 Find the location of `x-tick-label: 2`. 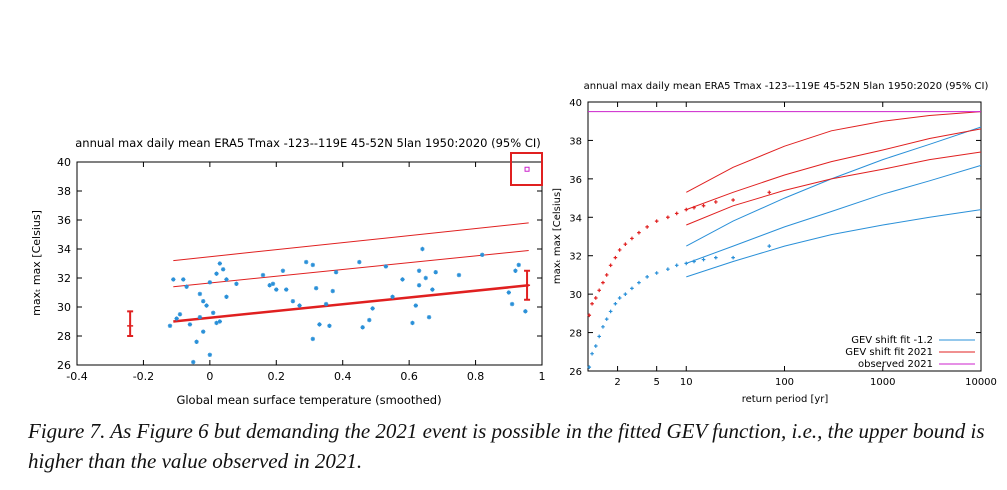

x-tick-label: 2 is located at coordinates (617, 382).